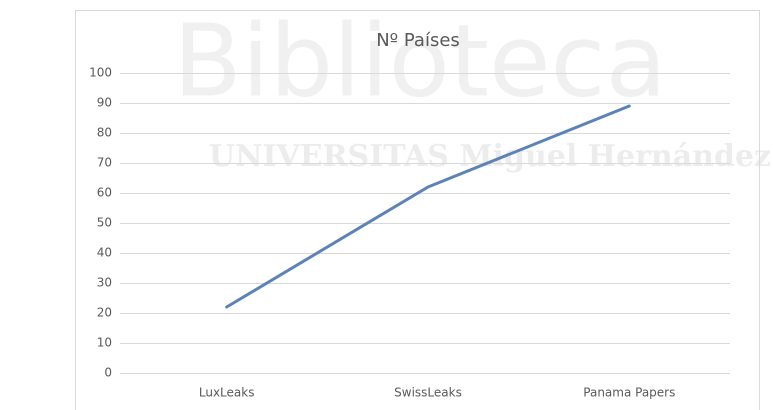 This screenshot has height=410, width=773. Describe the element at coordinates (227, 393) in the screenshot. I see `x-tick-label: LuxLeaks` at that location.